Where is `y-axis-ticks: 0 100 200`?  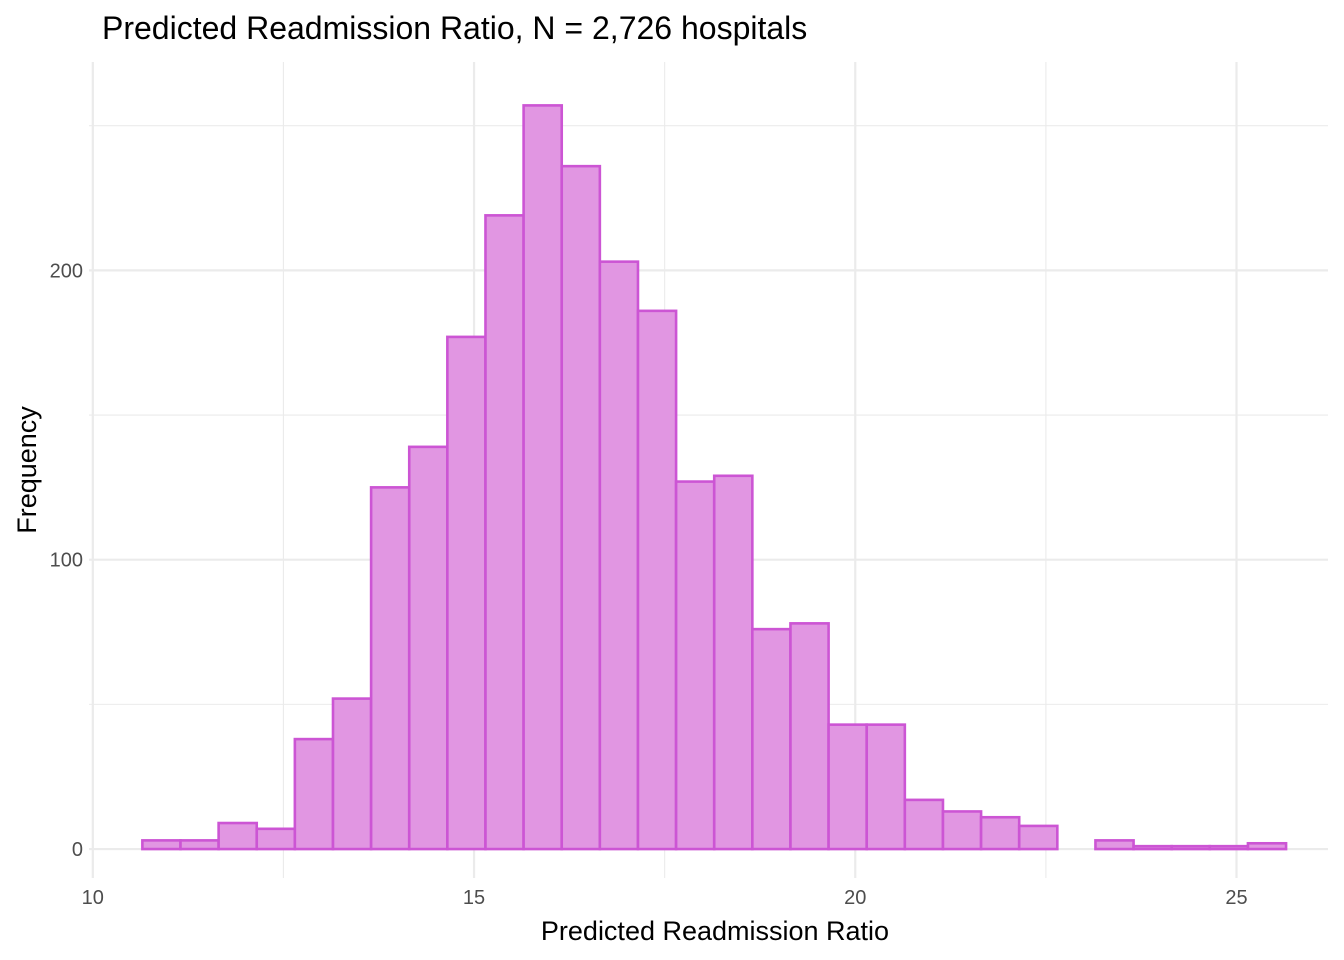 y-axis-ticks: 0 100 200 is located at coordinates (66, 560).